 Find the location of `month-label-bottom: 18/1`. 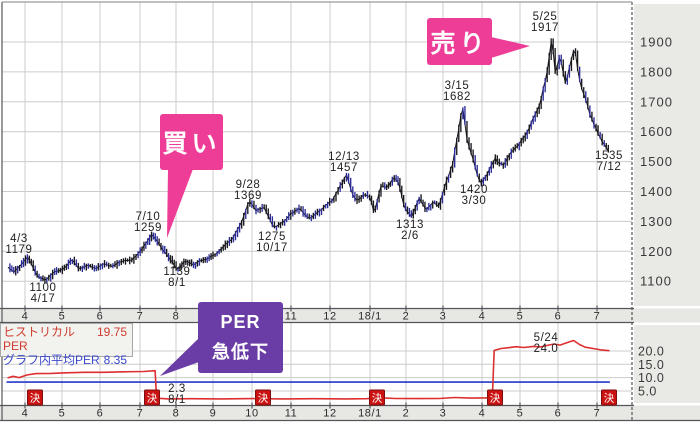

month-label-bottom: 18/1 is located at coordinates (370, 414).